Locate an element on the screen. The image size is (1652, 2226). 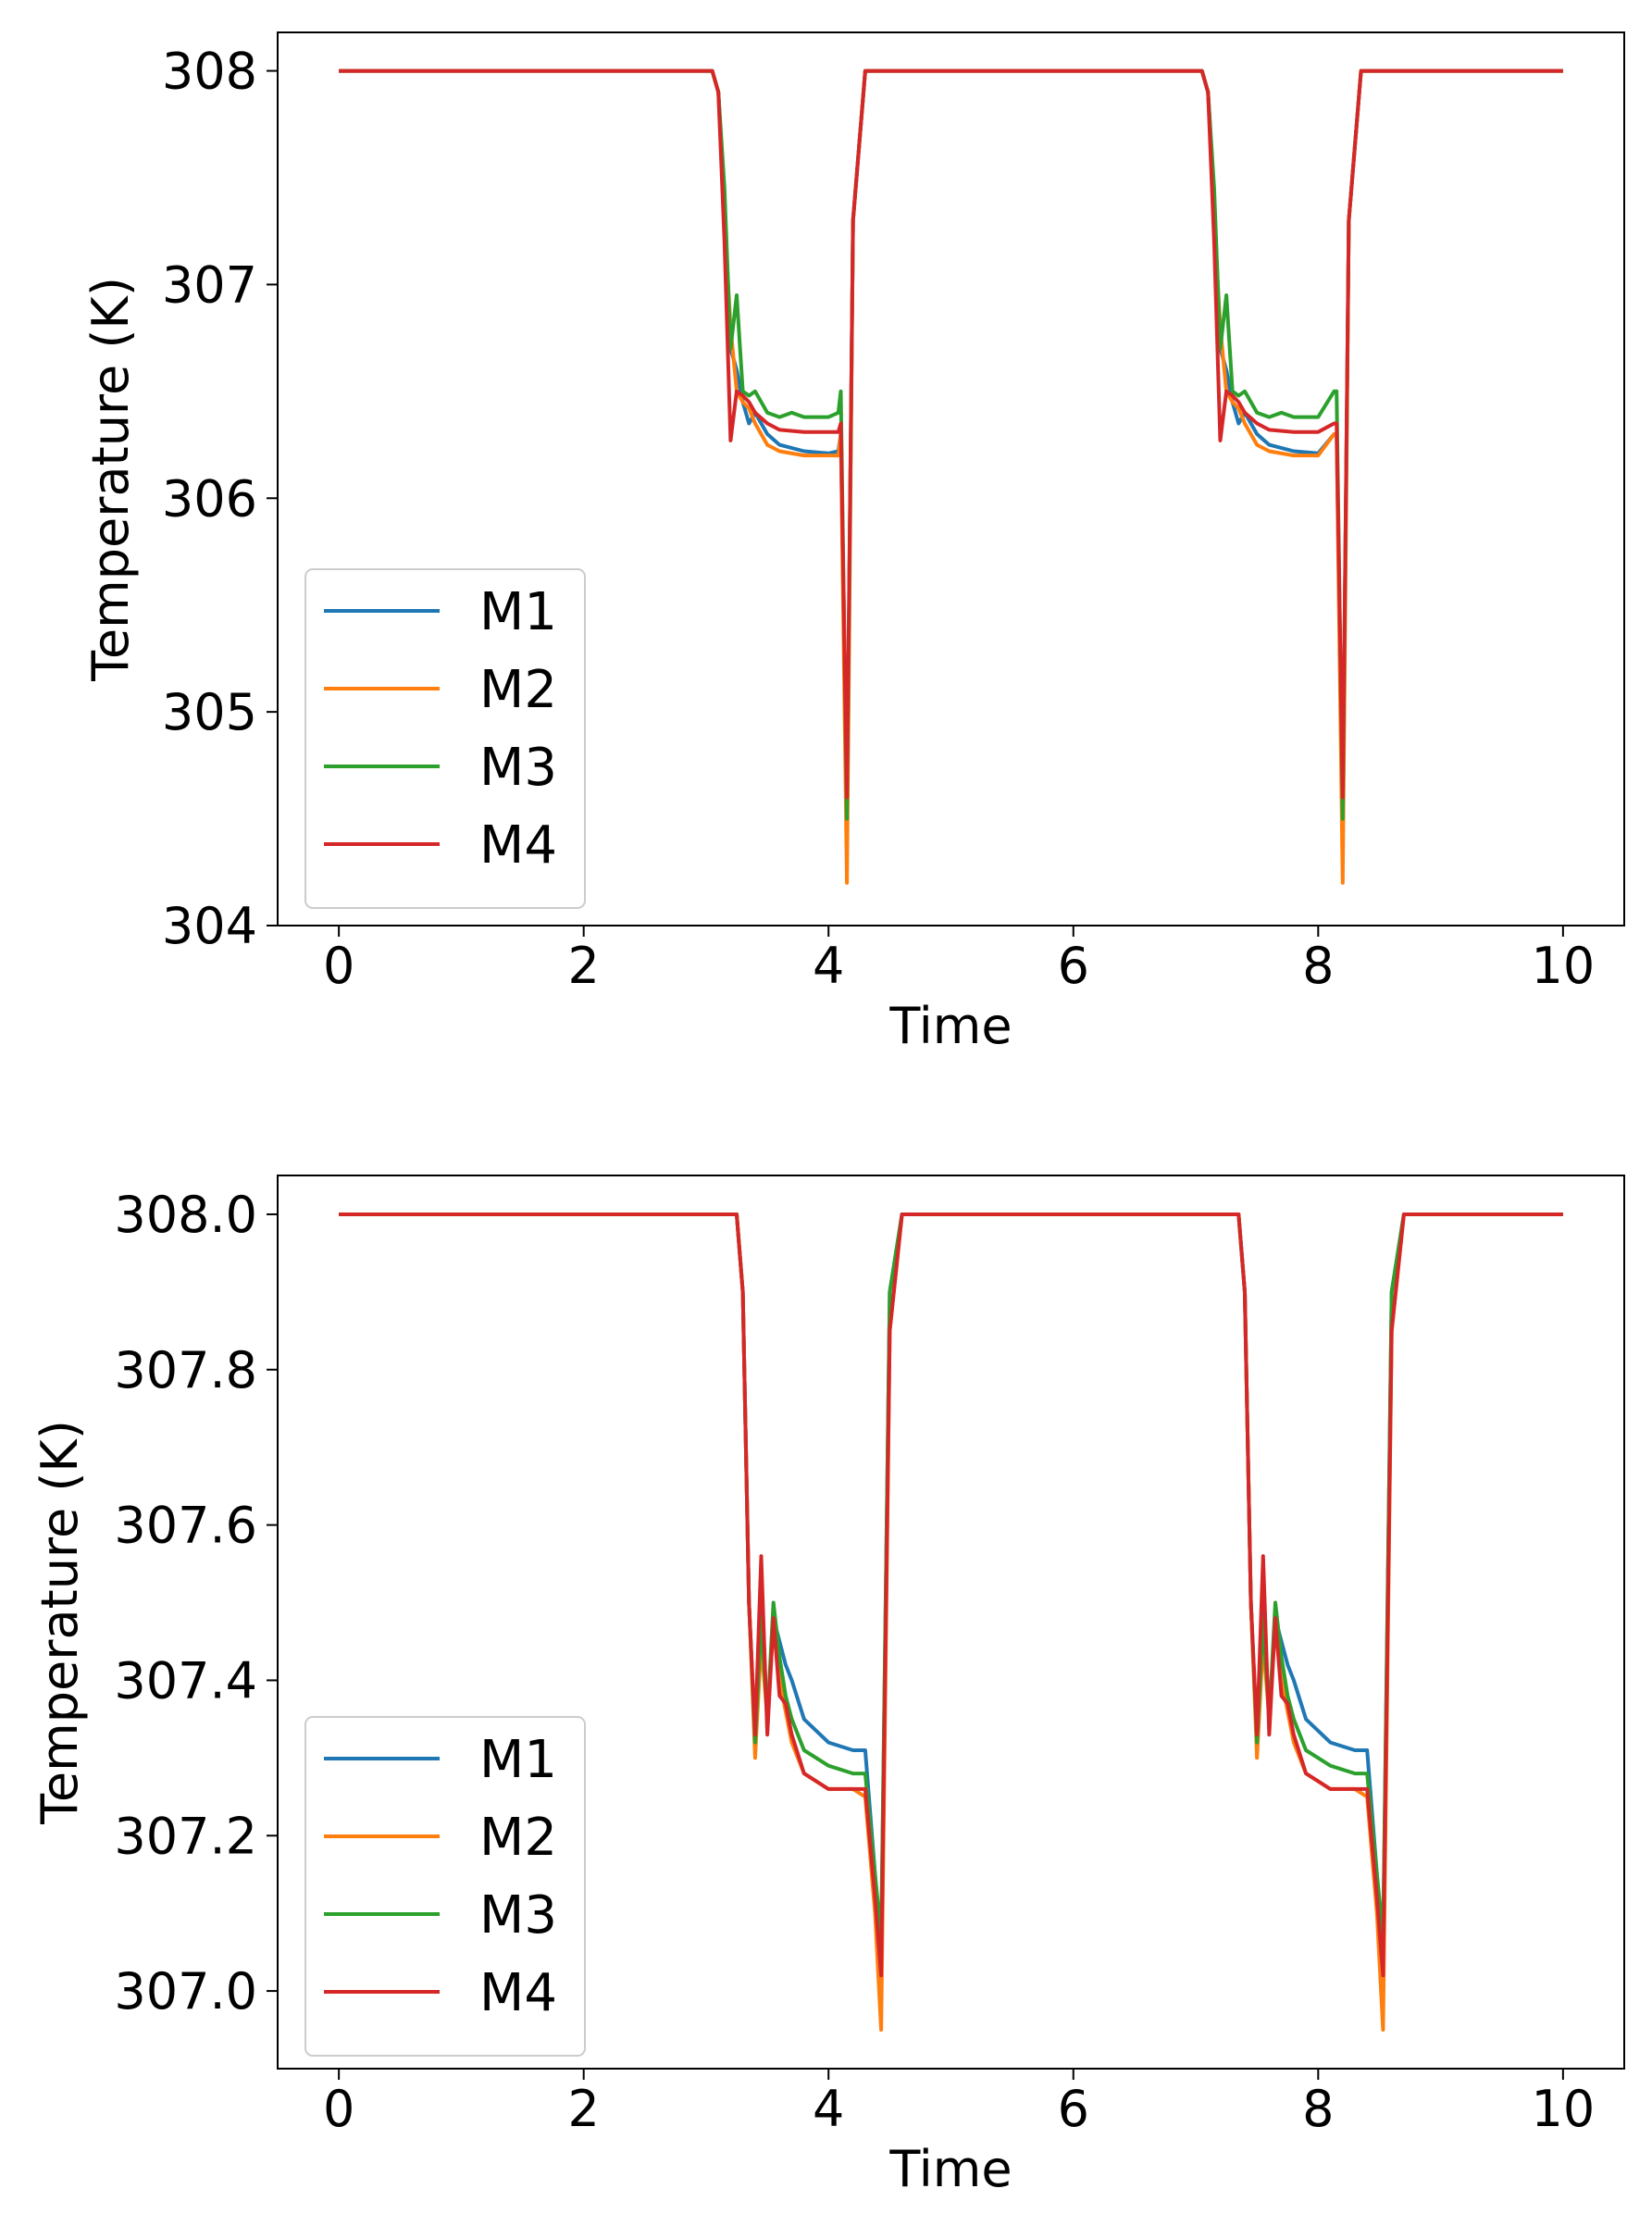
y-tick-label: 305 is located at coordinates (209, 712).